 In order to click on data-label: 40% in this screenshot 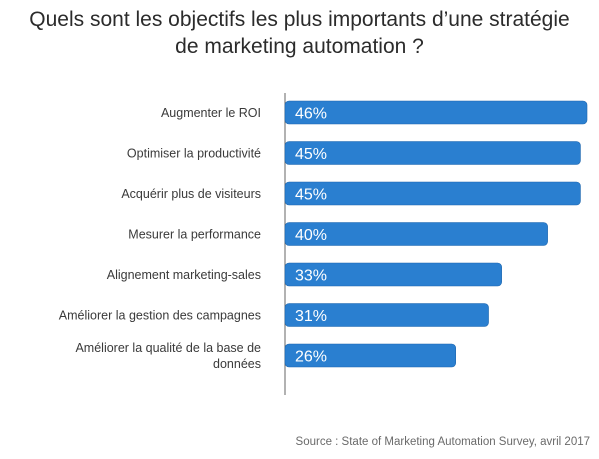, I will do `click(311, 235)`.